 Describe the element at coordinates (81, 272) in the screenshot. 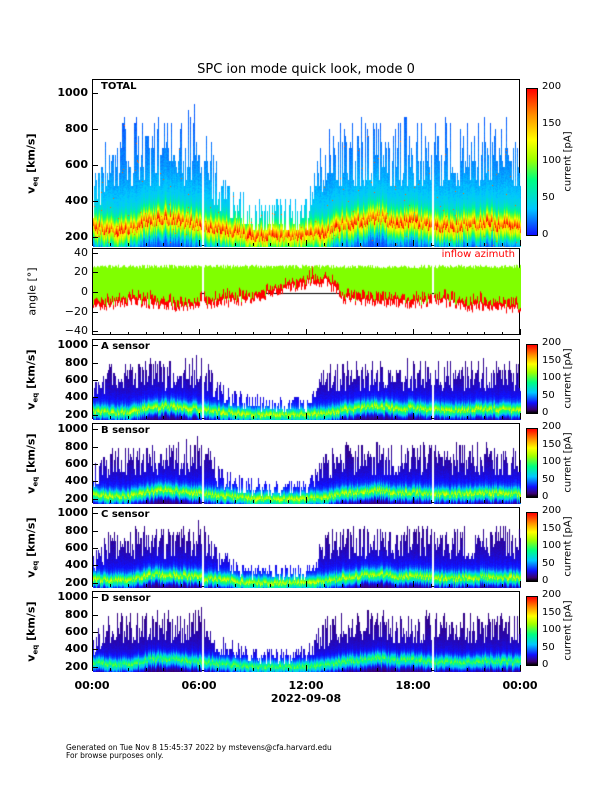

I see `angle-y-tick-label: 20` at that location.